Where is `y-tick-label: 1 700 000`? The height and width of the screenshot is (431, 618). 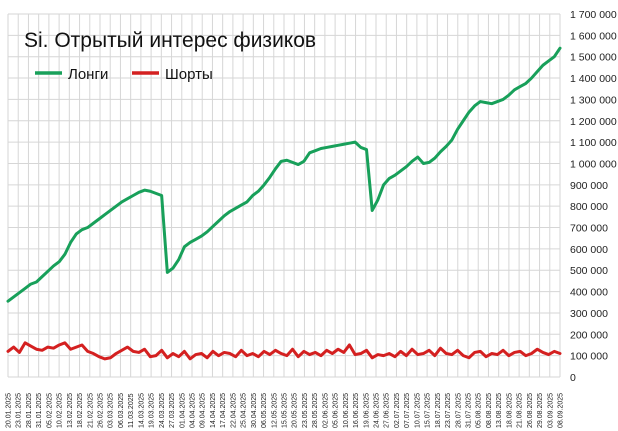
y-tick-label: 1 700 000 is located at coordinates (593, 15).